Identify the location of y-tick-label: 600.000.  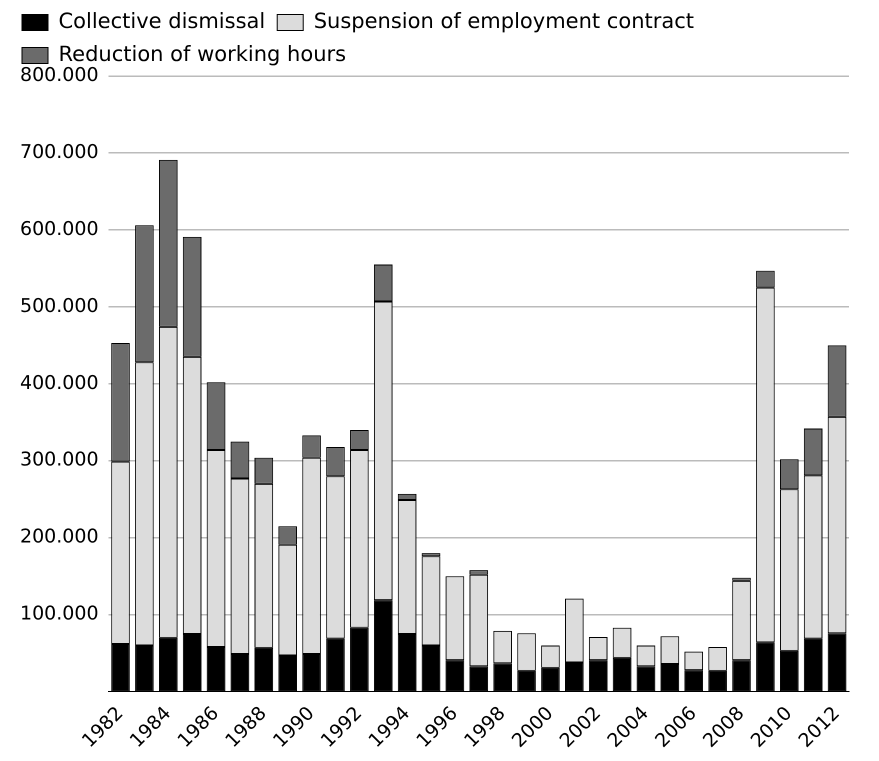
(59, 229).